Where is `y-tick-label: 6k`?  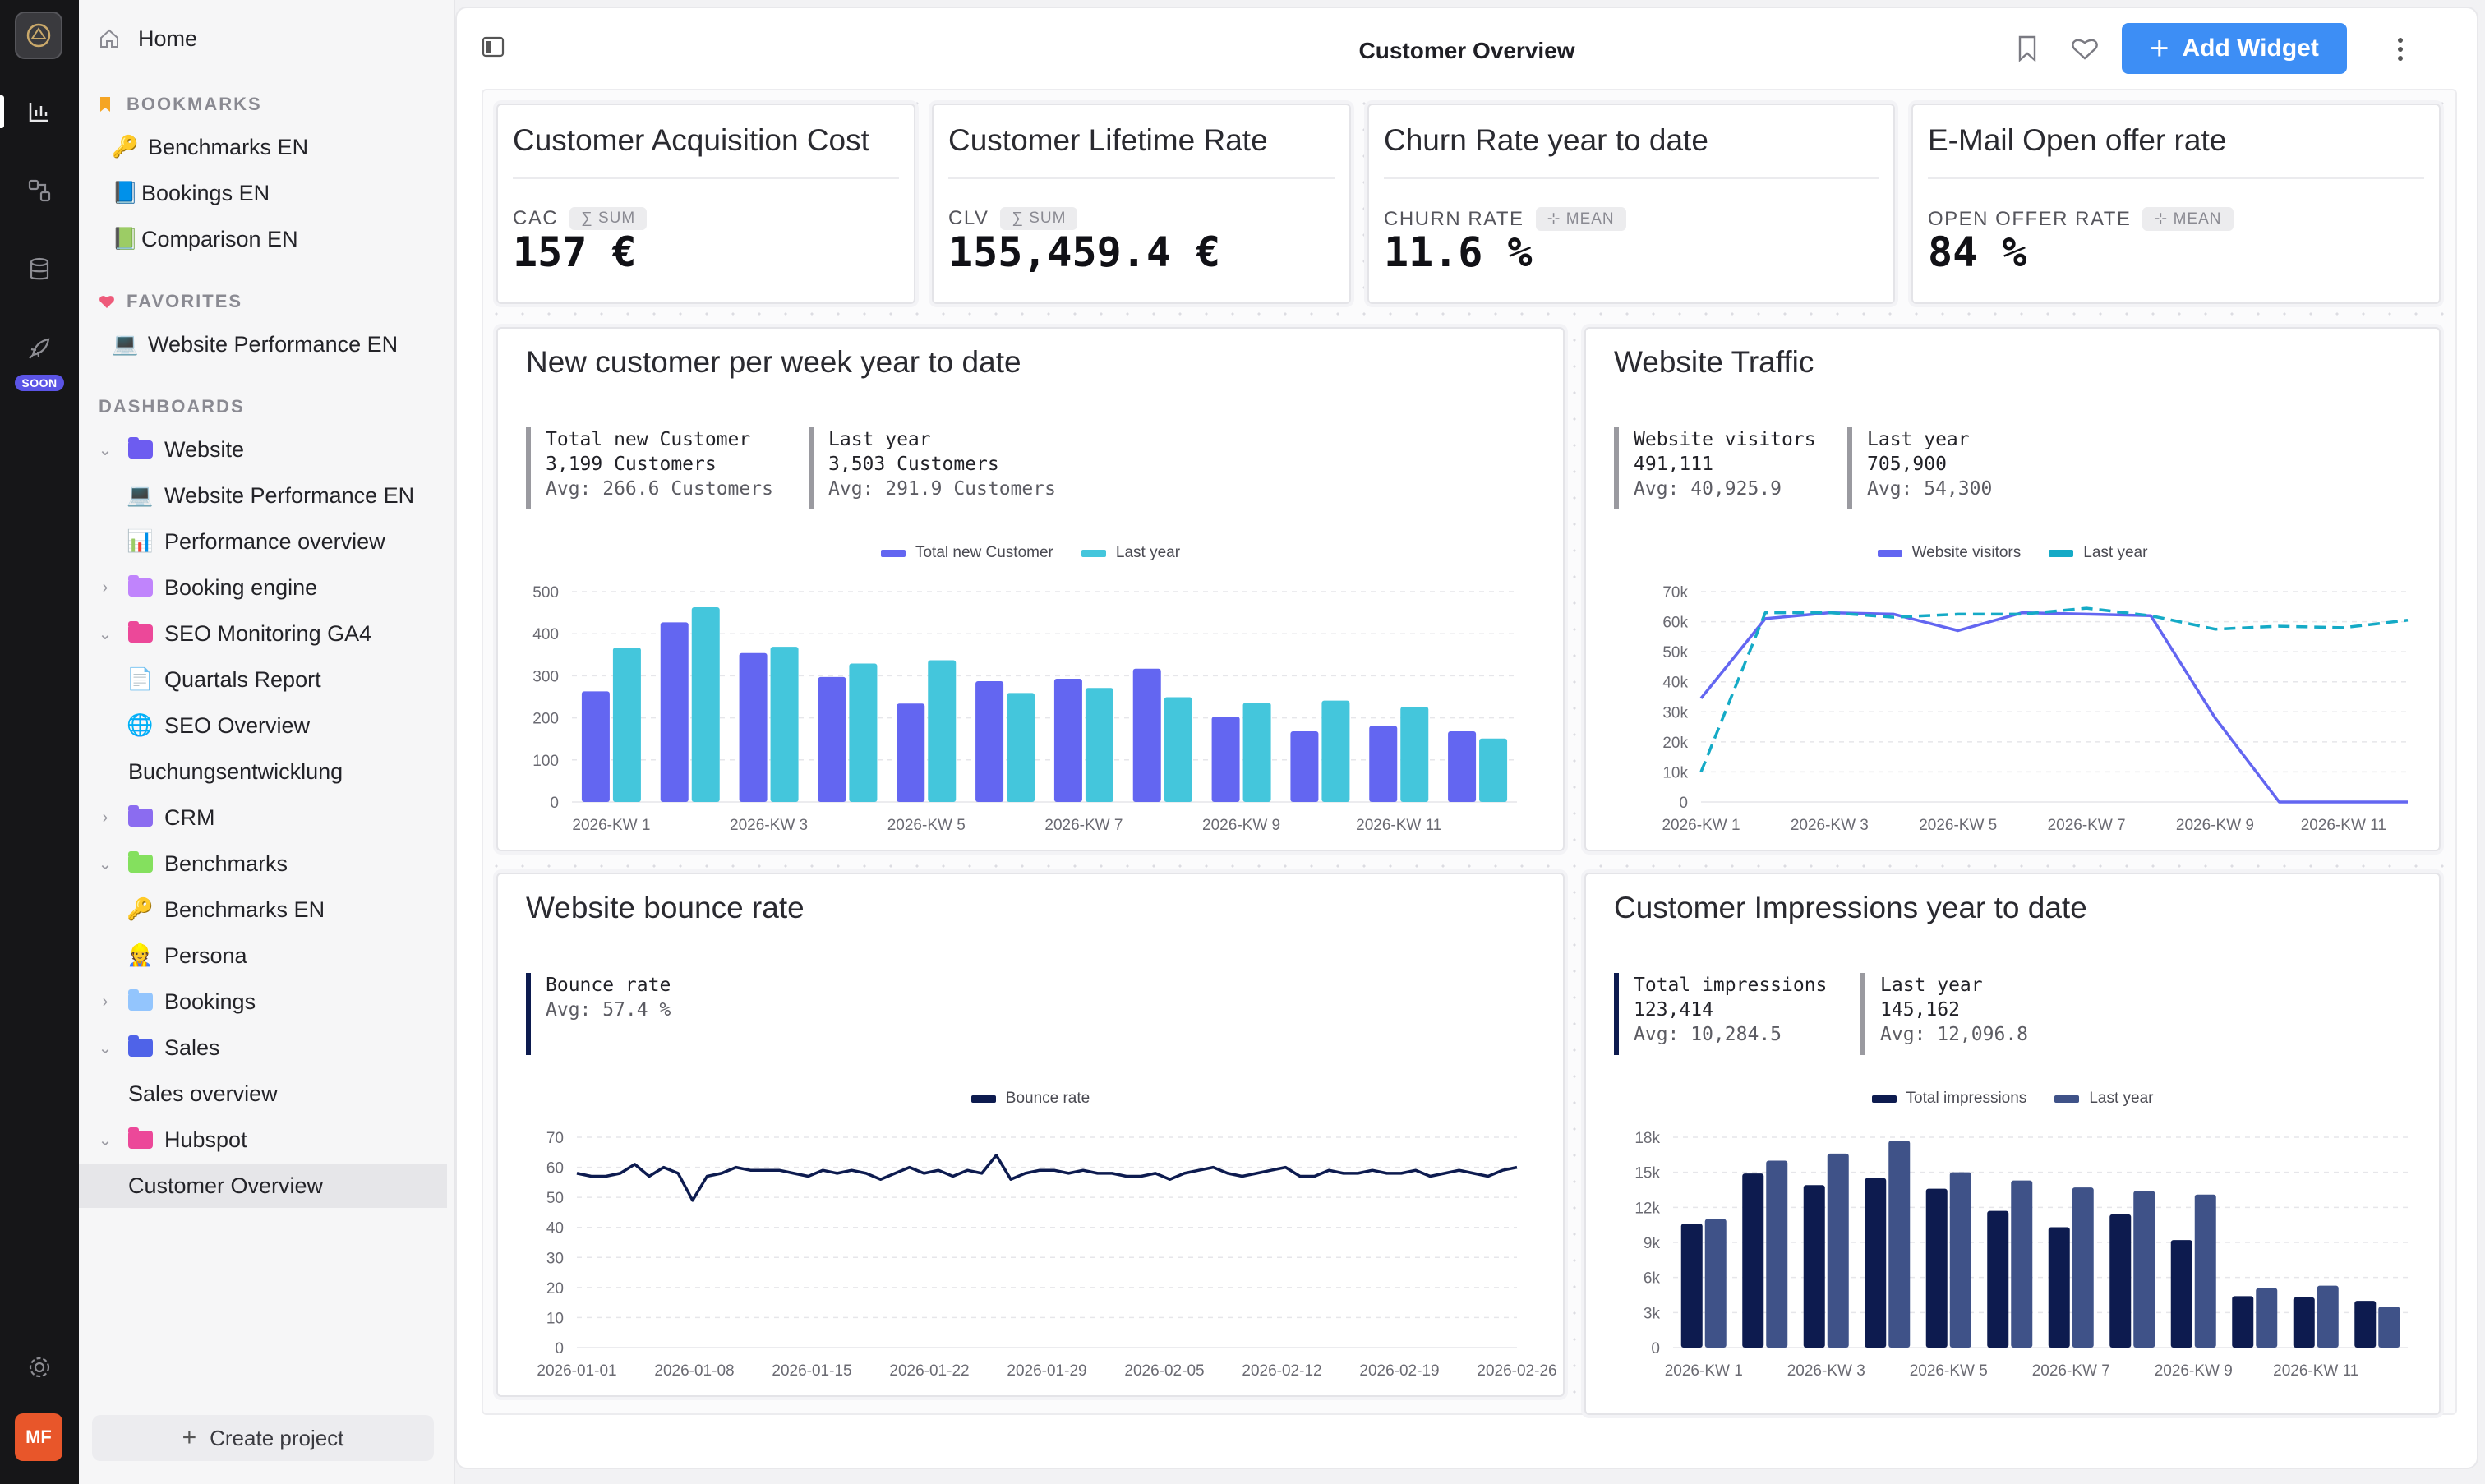
y-tick-label: 6k is located at coordinates (1652, 1279).